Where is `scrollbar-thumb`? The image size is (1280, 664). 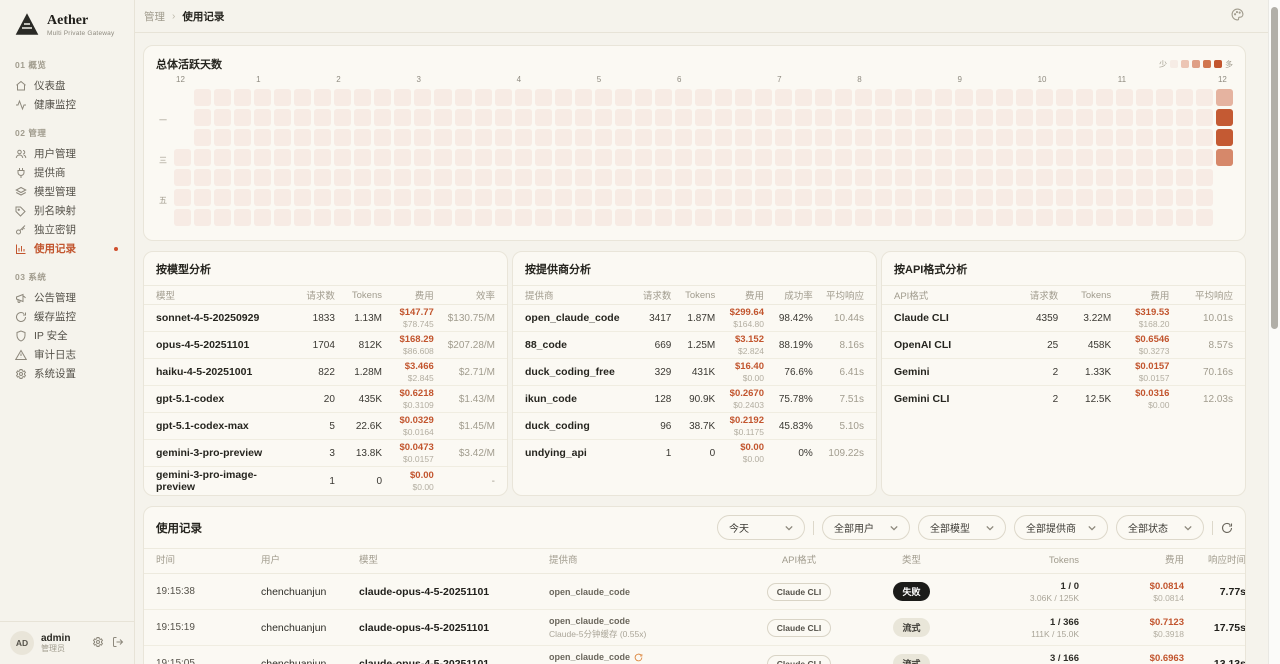
scrollbar-thumb is located at coordinates (1274, 168).